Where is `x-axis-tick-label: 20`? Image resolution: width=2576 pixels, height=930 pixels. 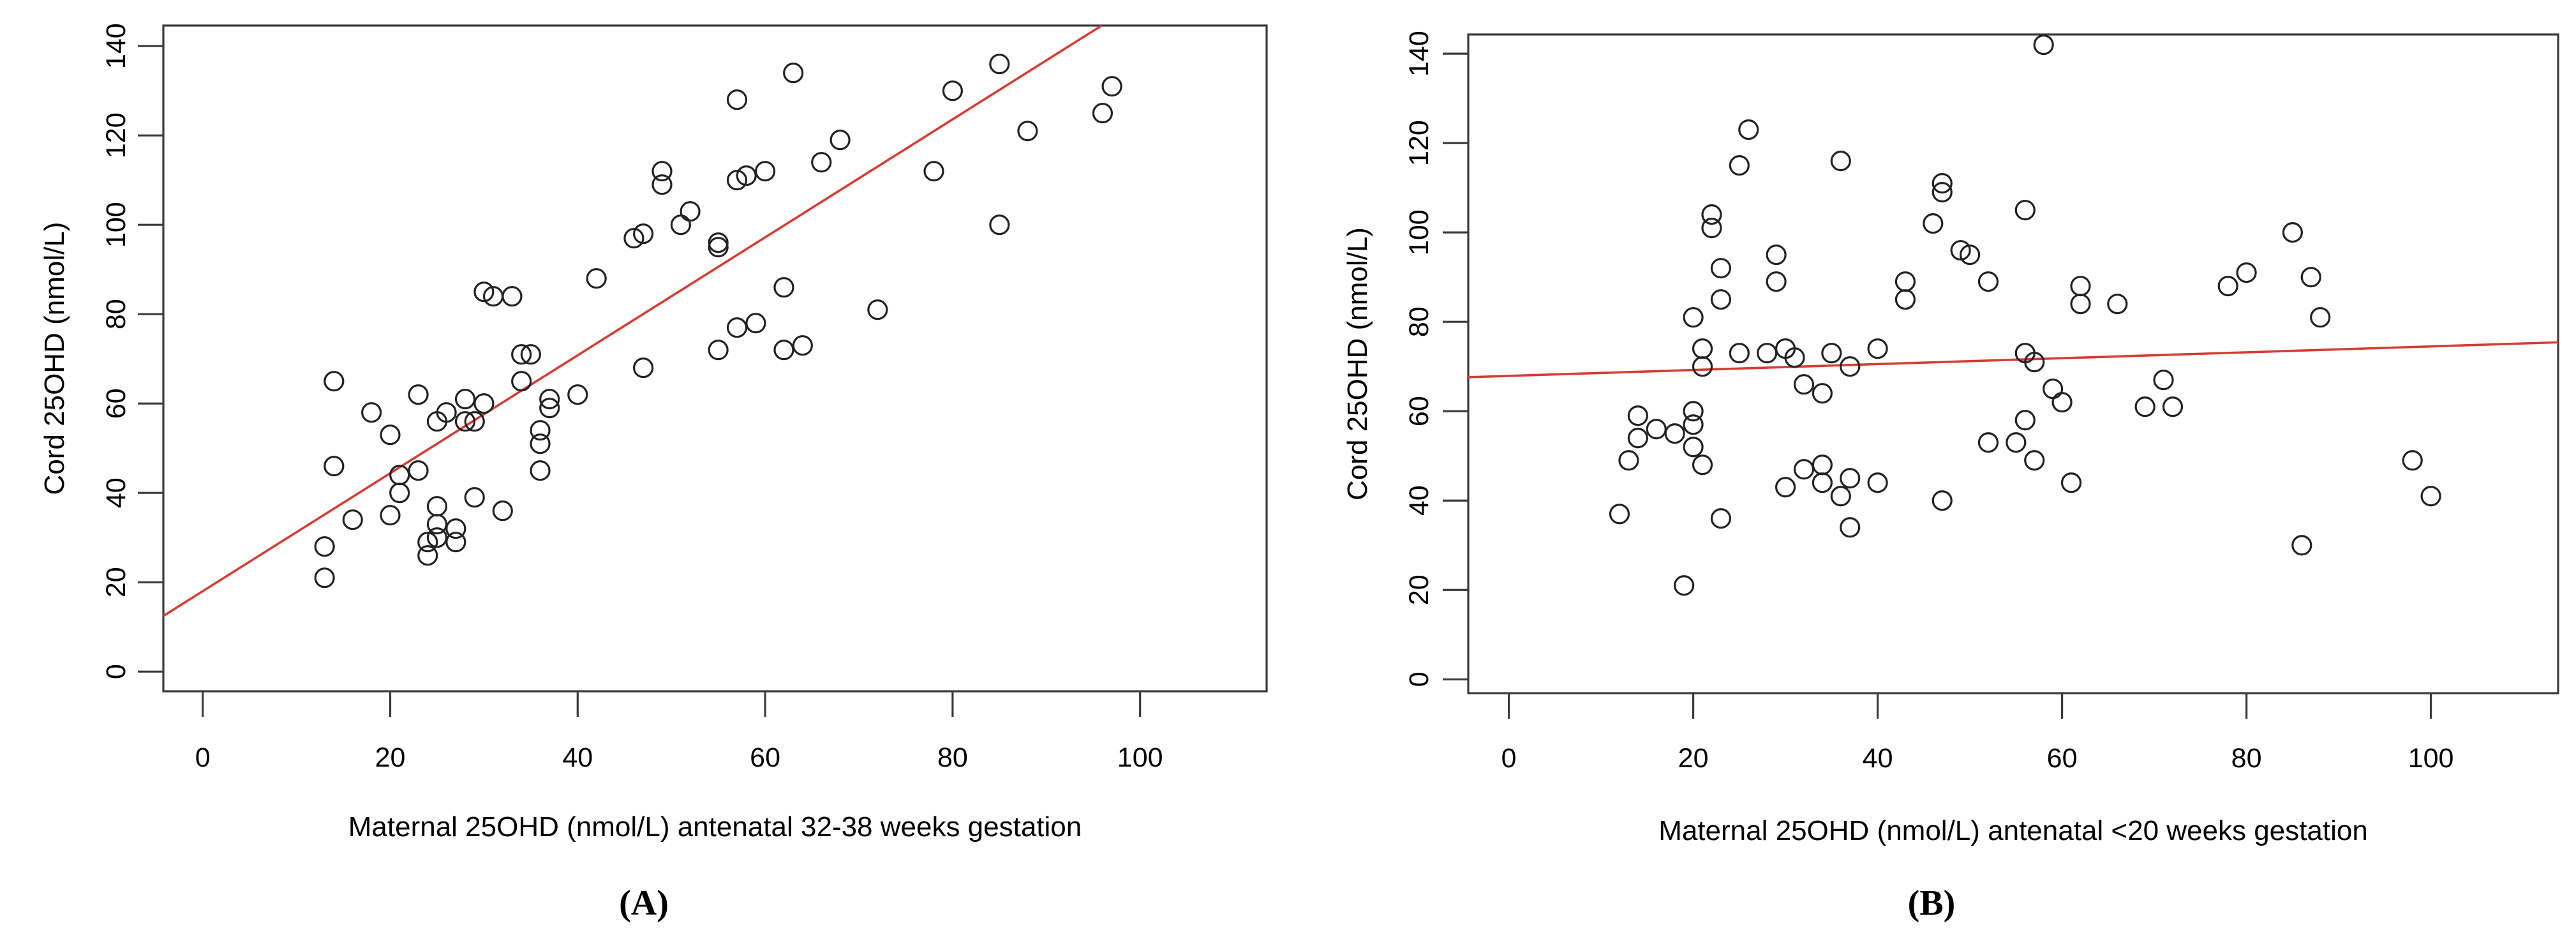 x-axis-tick-label: 20 is located at coordinates (390, 757).